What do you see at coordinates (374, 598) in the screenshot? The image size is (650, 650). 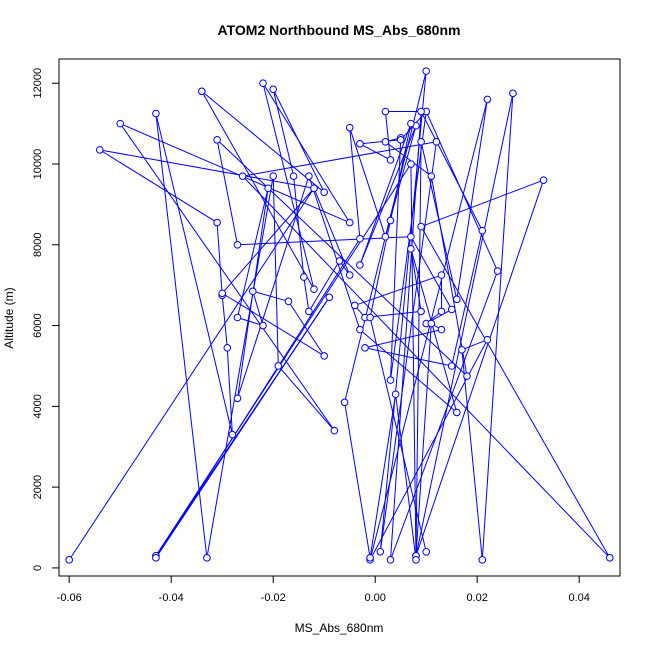 I see `x-tick-label: 0.00` at bounding box center [374, 598].